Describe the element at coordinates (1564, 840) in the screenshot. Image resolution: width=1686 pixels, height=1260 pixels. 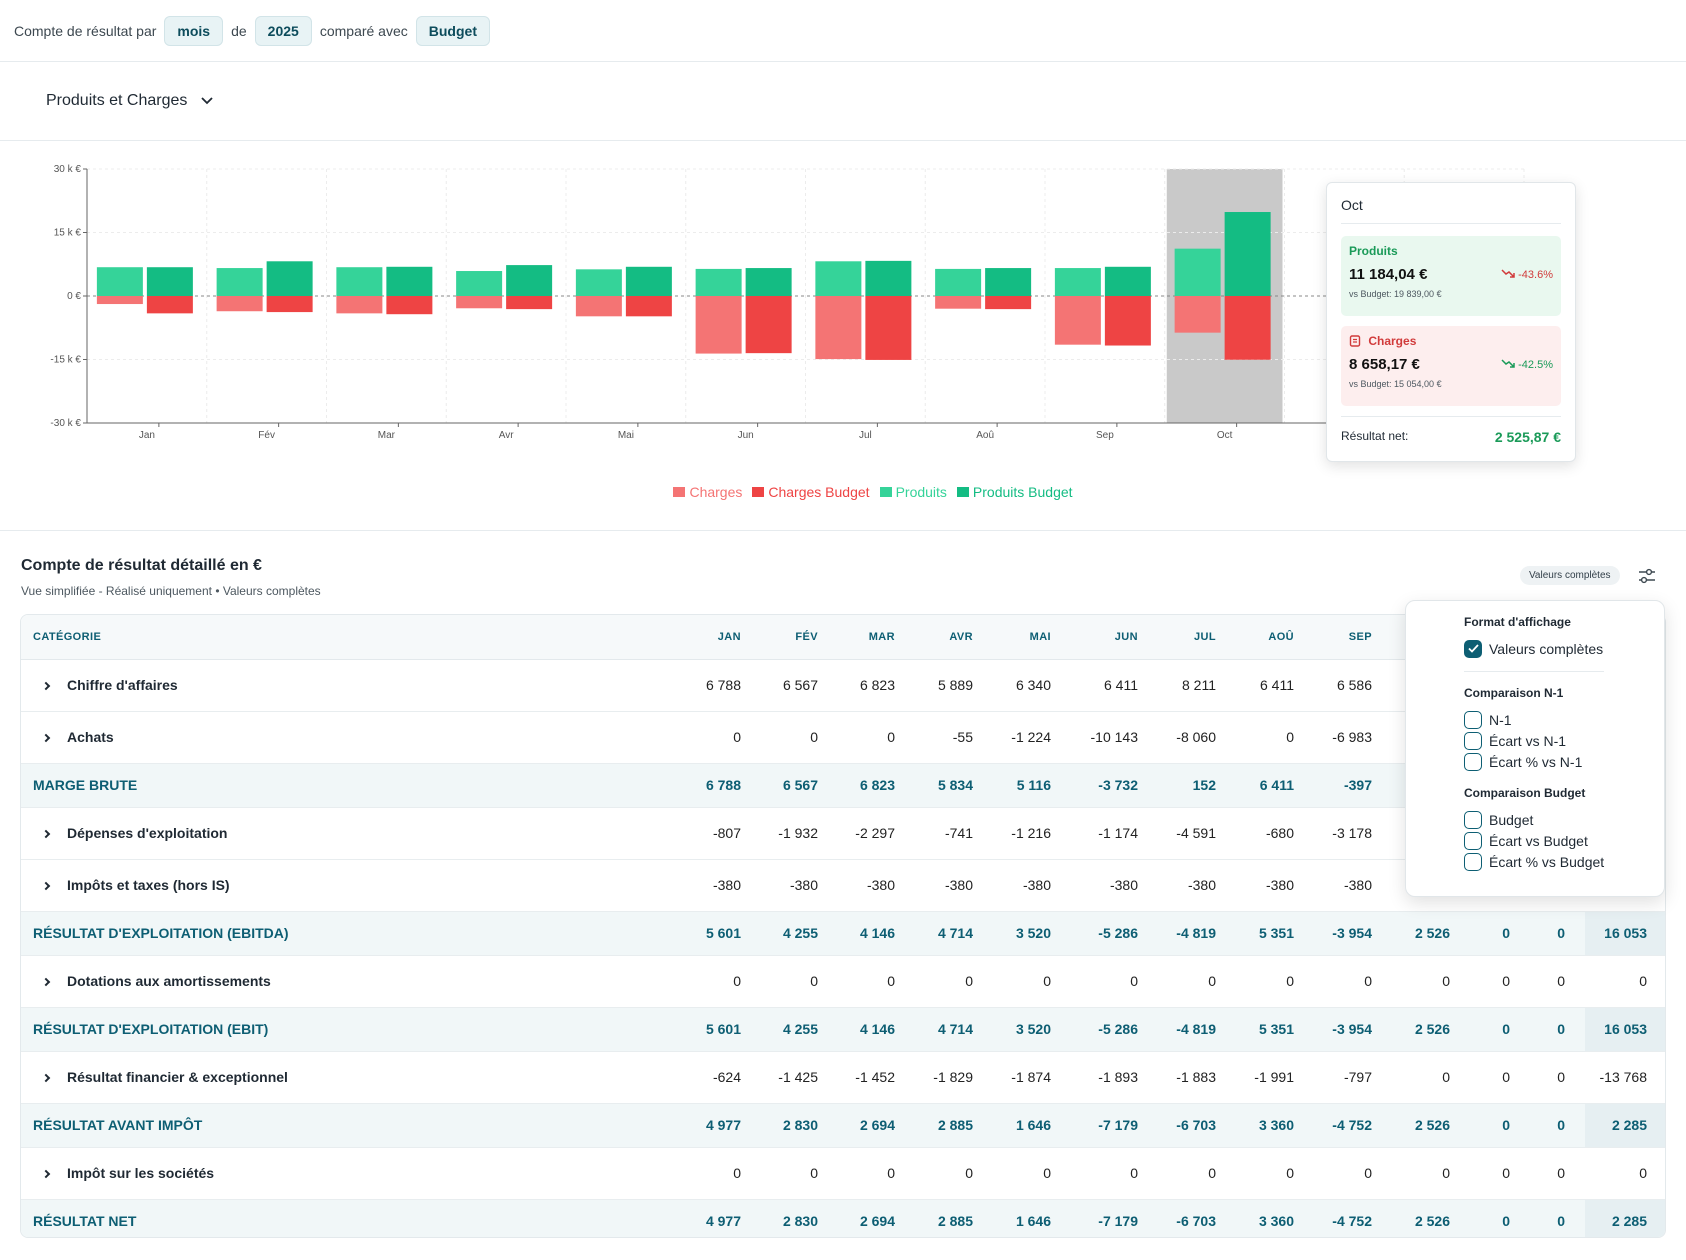
I see `checkbox-option: Écart vs Budget` at that location.